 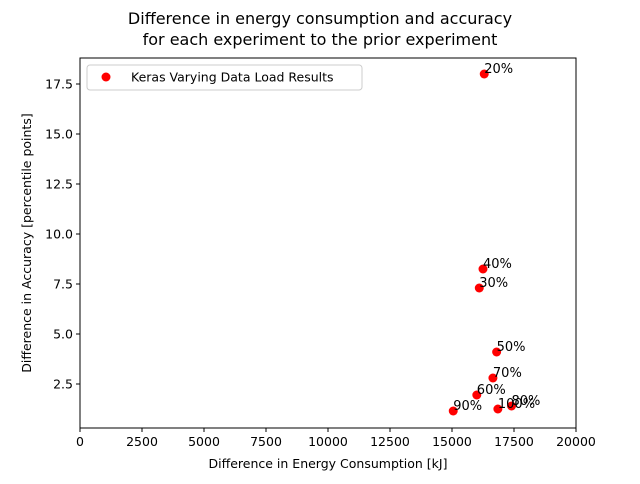 What do you see at coordinates (328, 463) in the screenshot?
I see `x-axis-label: Difference in Energy Consumption [kJ]` at bounding box center [328, 463].